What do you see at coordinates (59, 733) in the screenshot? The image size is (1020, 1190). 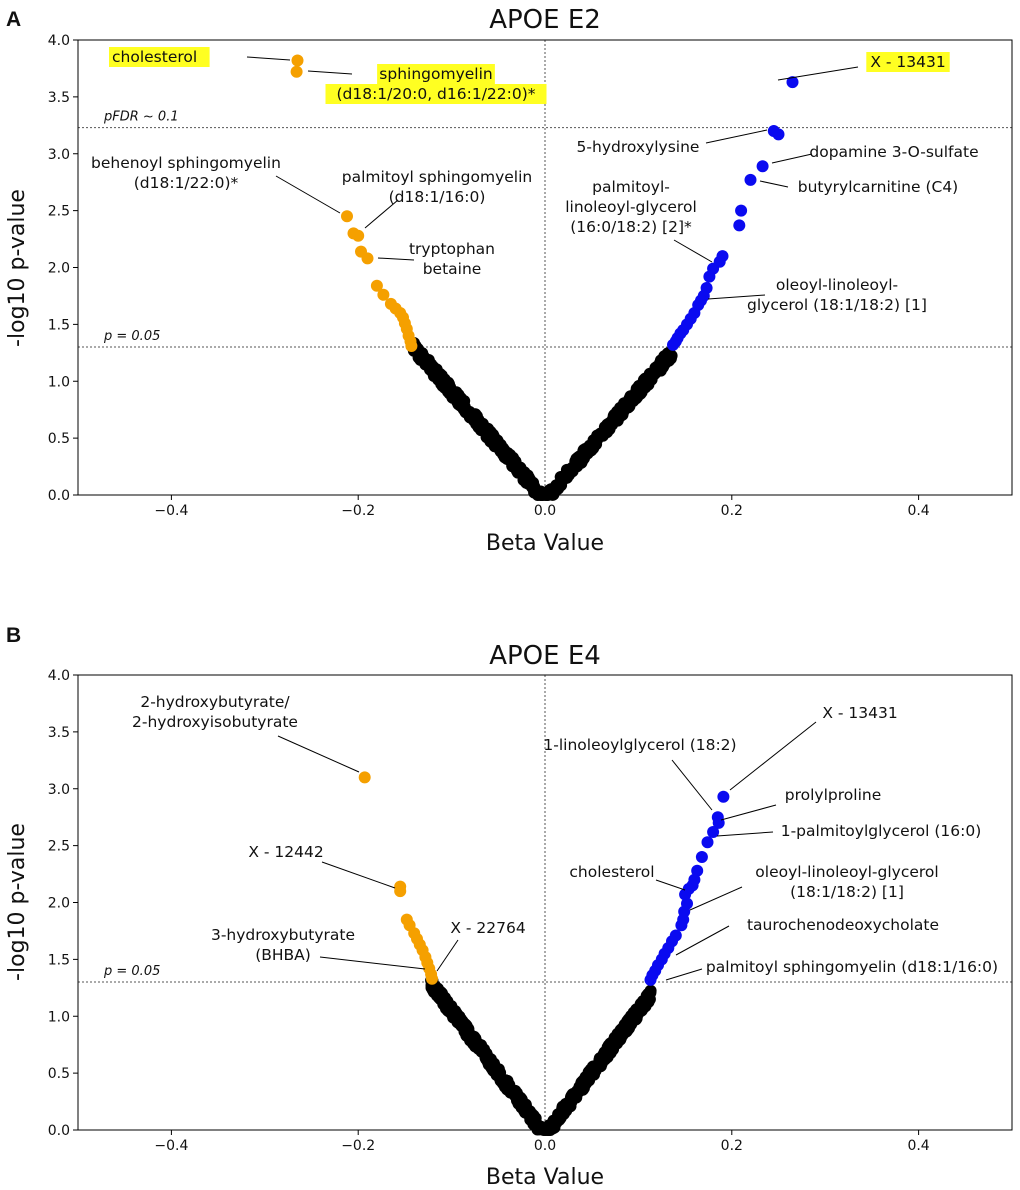 I see `panel-b-ytick-label: 3.5` at bounding box center [59, 733].